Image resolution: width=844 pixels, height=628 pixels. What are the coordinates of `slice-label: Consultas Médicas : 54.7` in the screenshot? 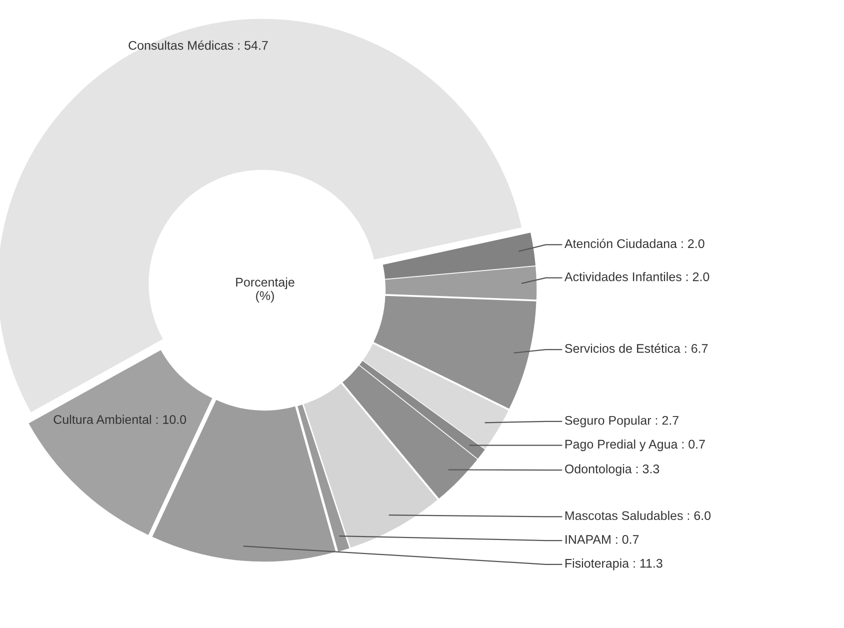 It's located at (198, 45).